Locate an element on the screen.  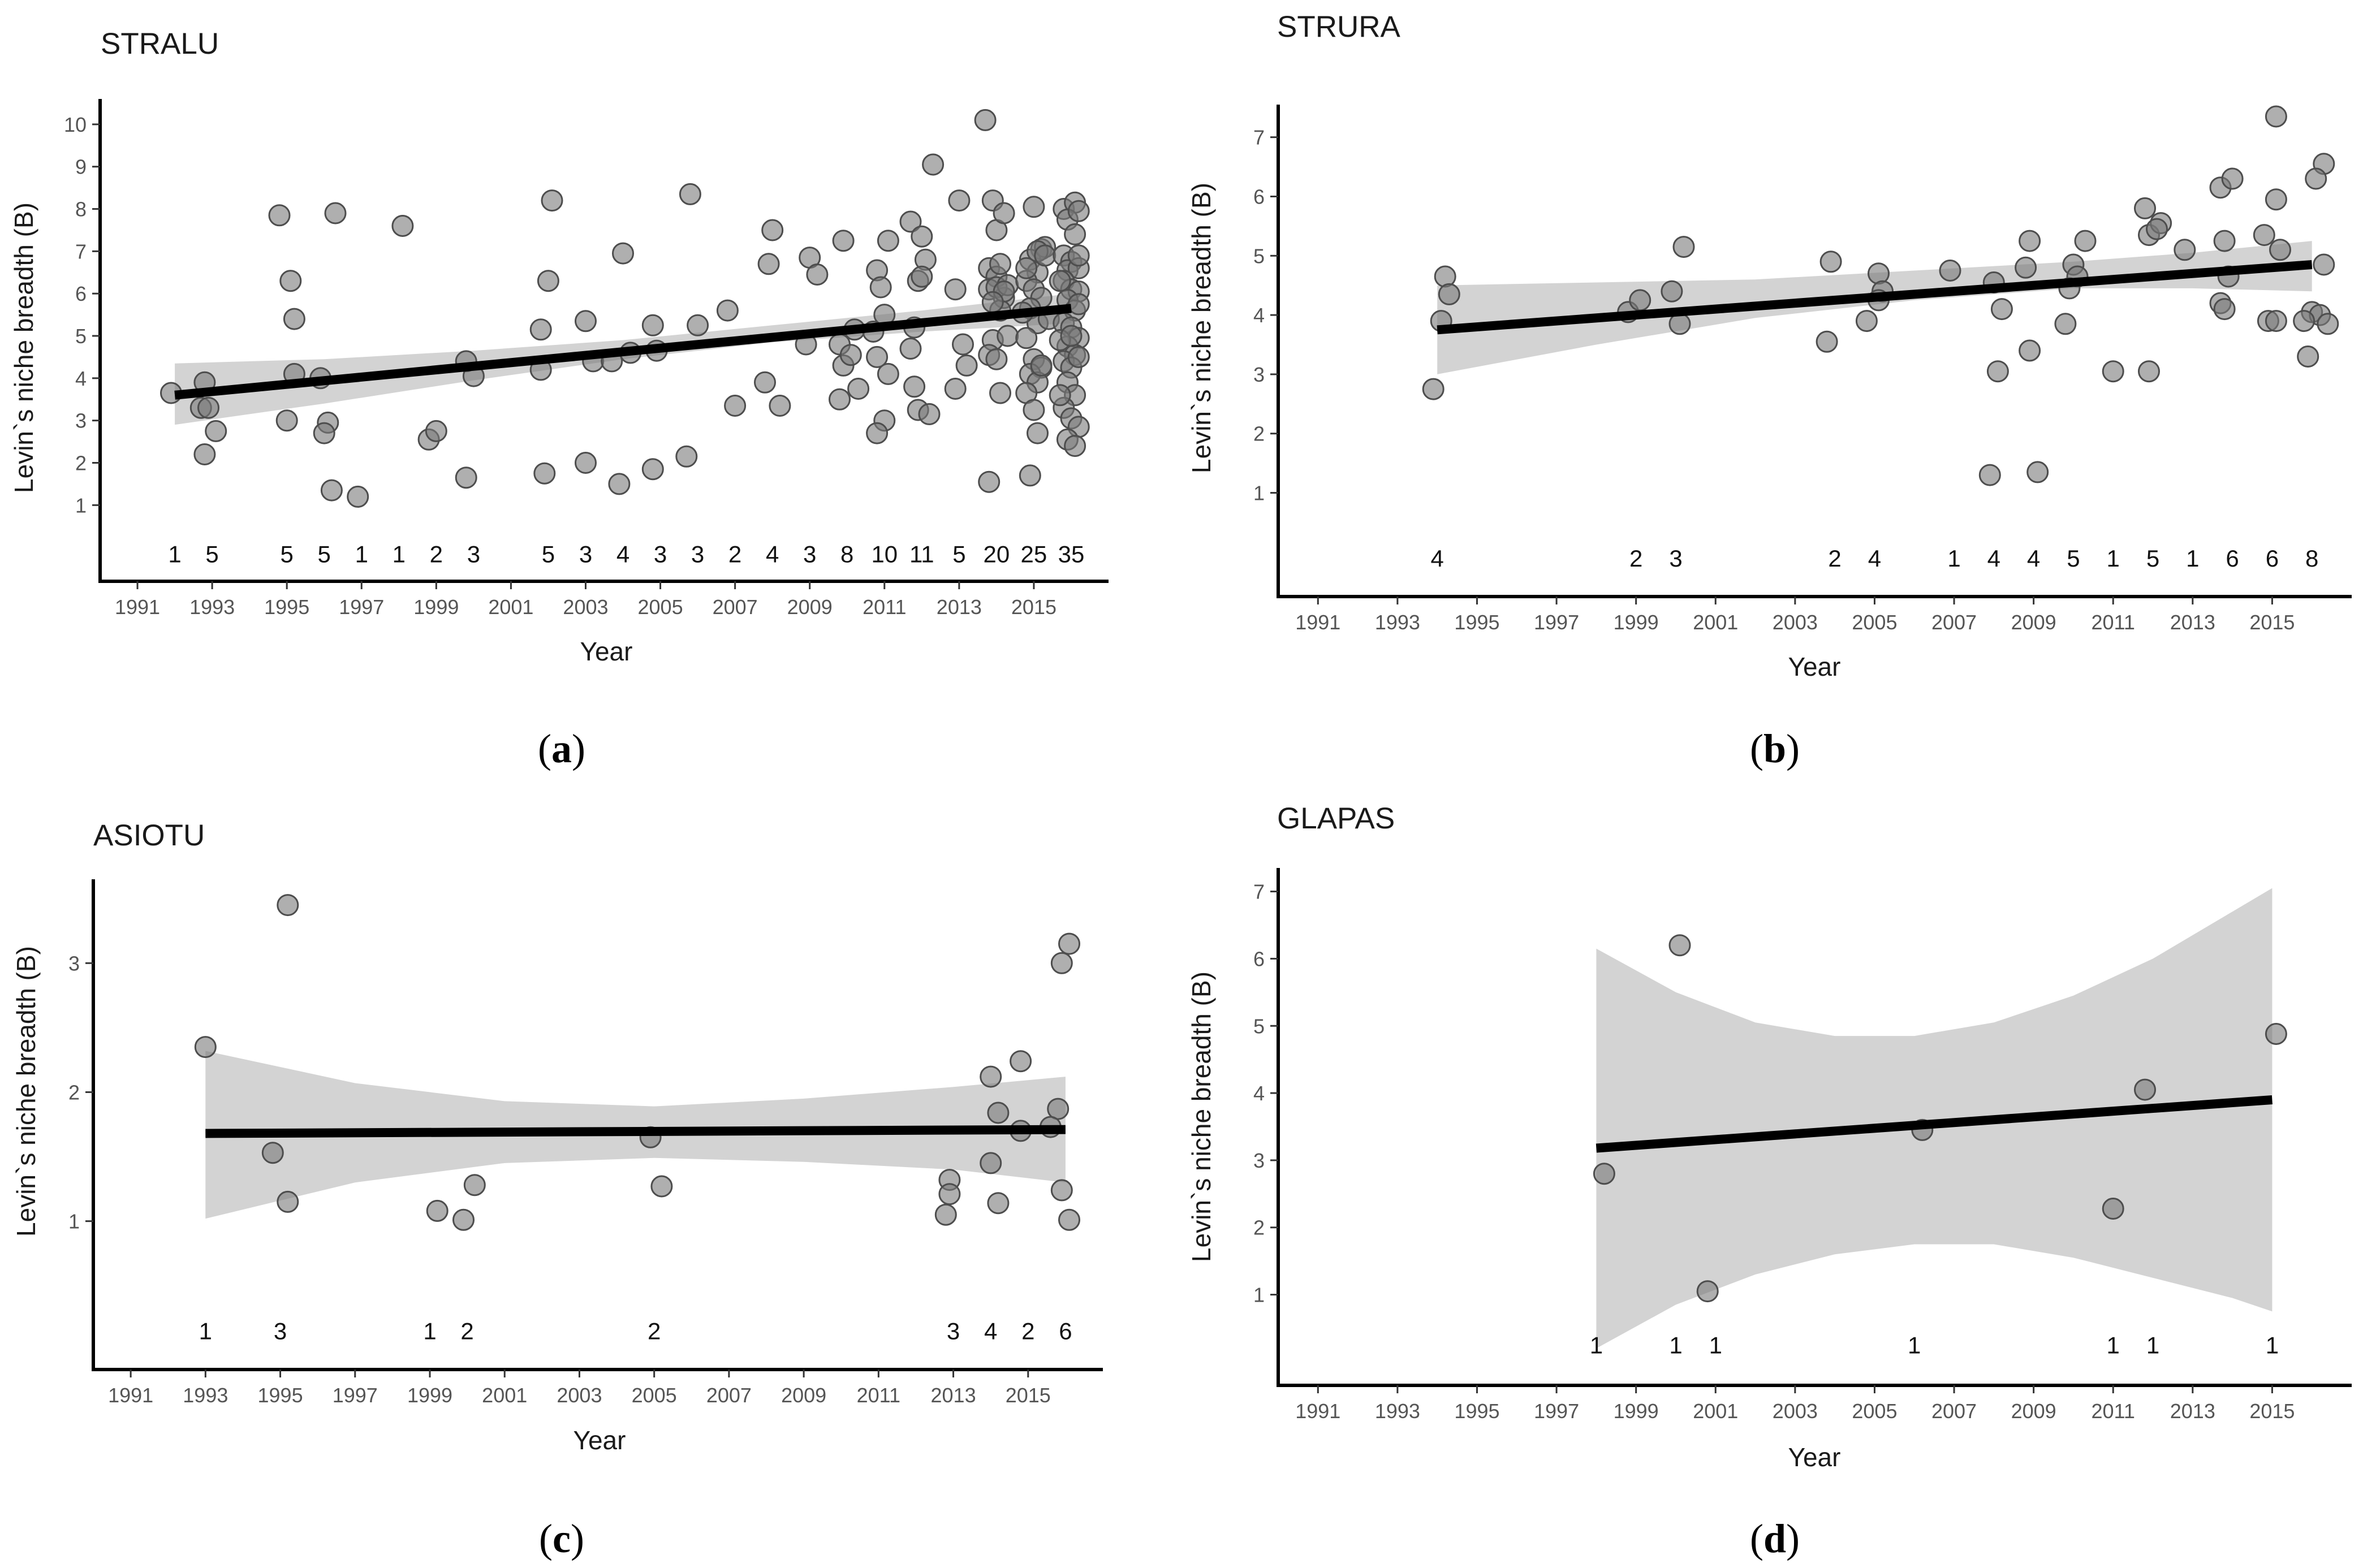
sample-count-label: 5 is located at coordinates (2073, 558).